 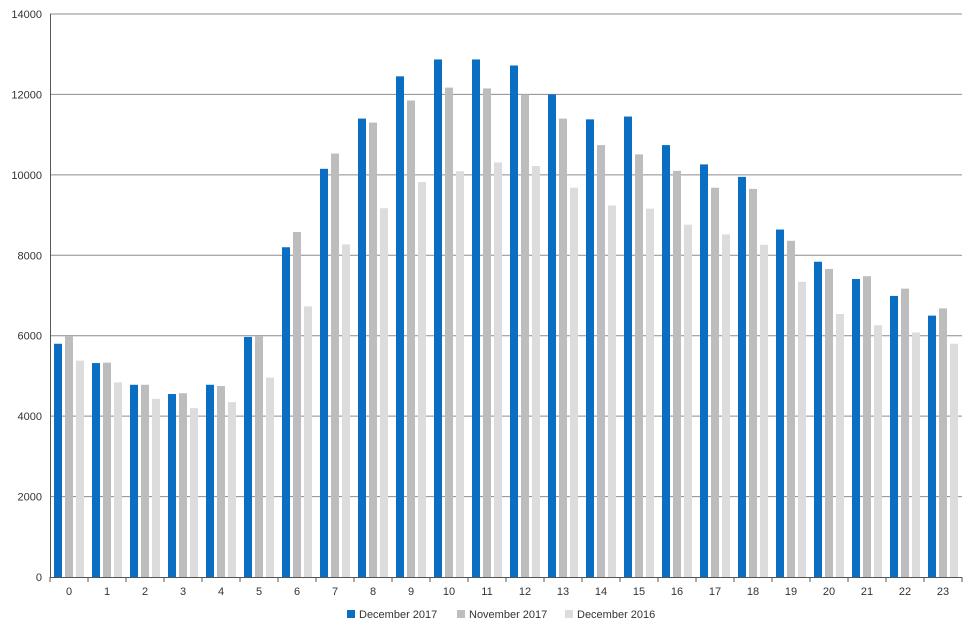 I want to click on y-tick-label: 14000, so click(x=26, y=15).